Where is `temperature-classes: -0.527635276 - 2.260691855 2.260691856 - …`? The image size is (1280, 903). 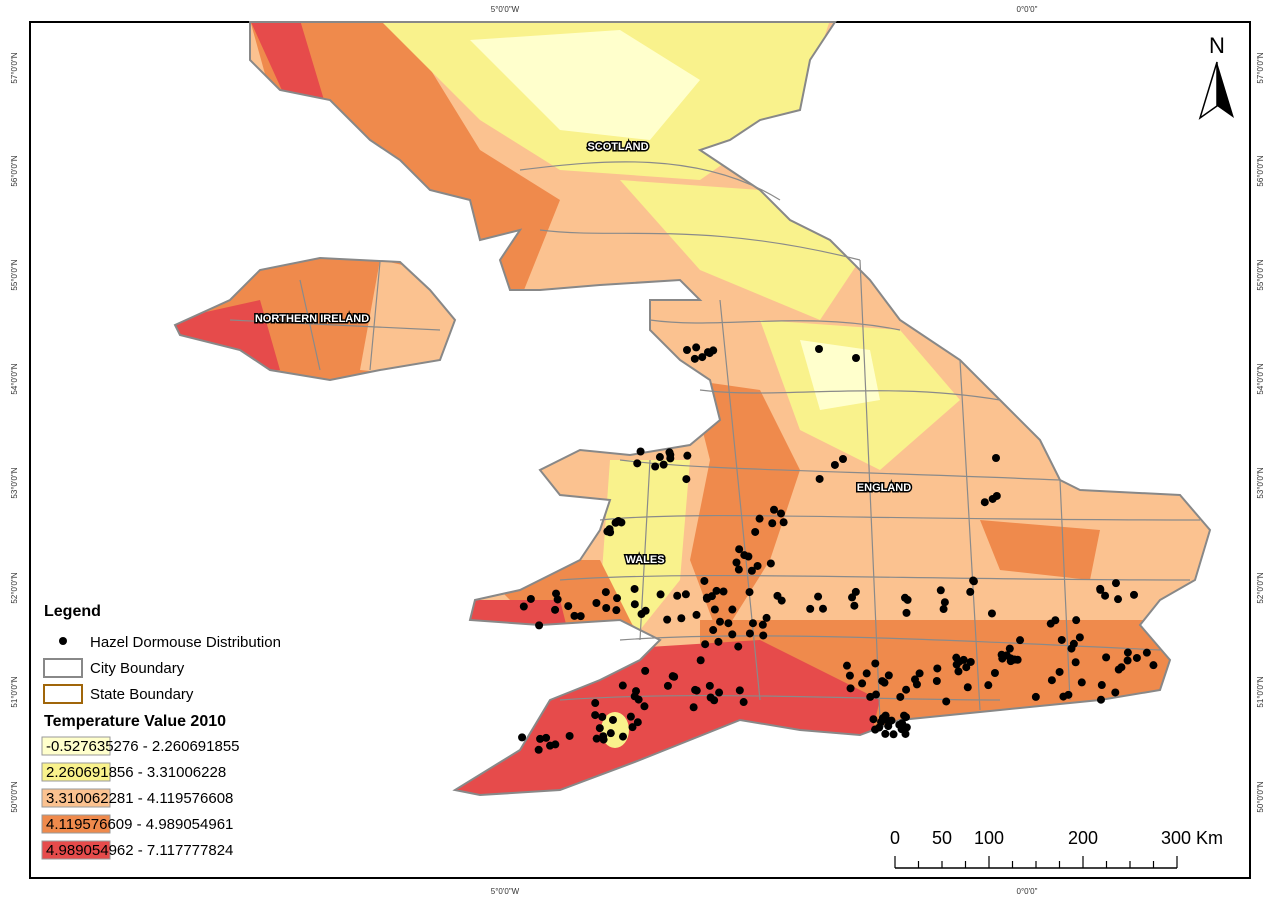
temperature-classes: -0.527635276 - 2.260691855 2.260691856 - … is located at coordinates (140, 798).